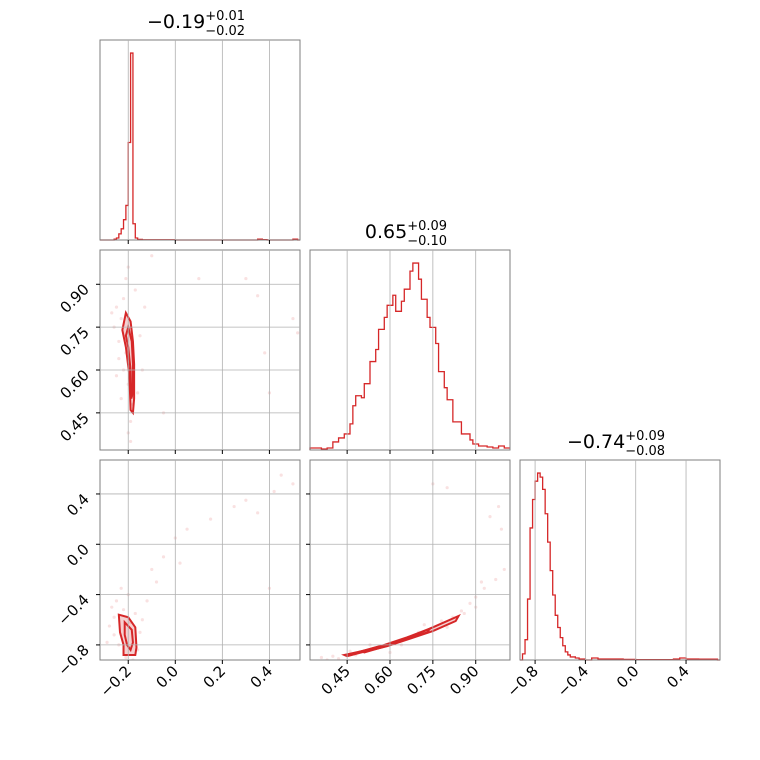 The width and height of the screenshot is (760, 760). Describe the element at coordinates (78, 505) in the screenshot. I see `y-tick-label: 0.4` at that location.